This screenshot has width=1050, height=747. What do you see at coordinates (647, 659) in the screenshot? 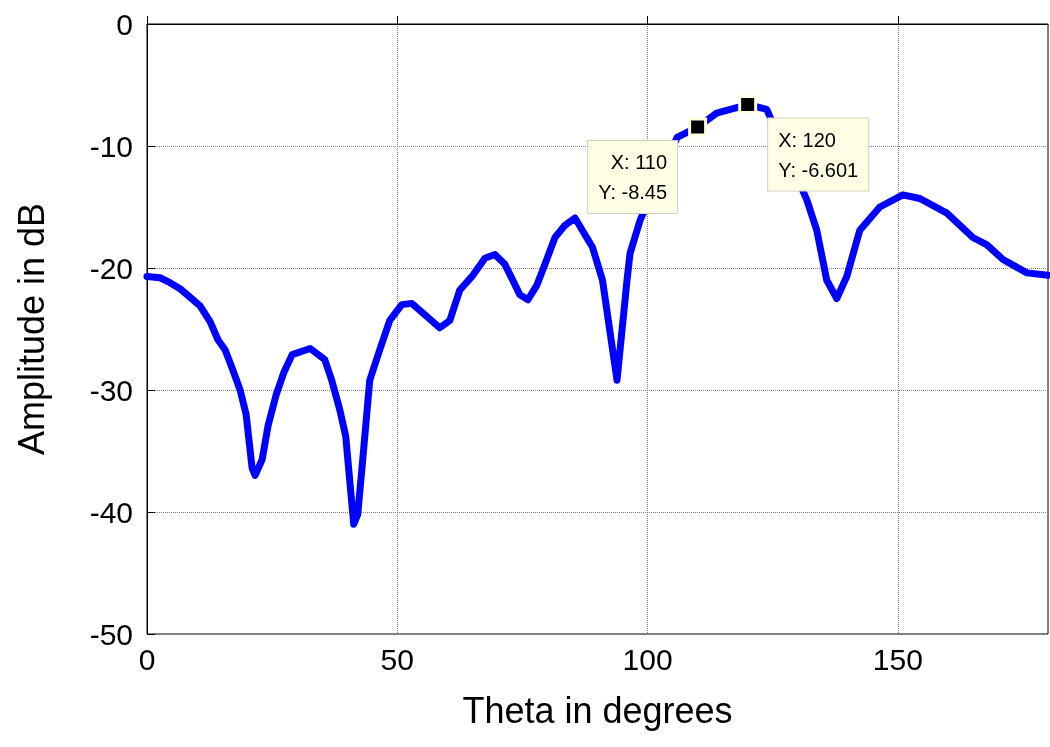
I see `x-tick-label: 100` at bounding box center [647, 659].